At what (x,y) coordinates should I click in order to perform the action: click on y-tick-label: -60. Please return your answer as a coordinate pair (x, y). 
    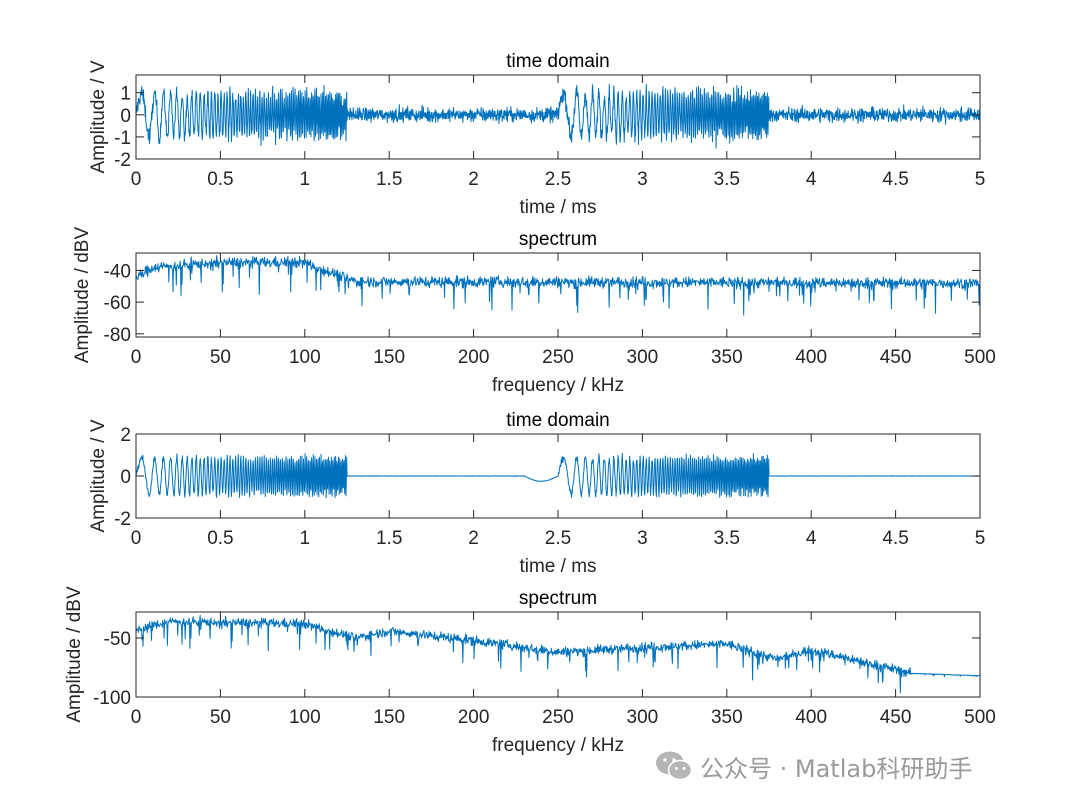
    Looking at the image, I should click on (117, 303).